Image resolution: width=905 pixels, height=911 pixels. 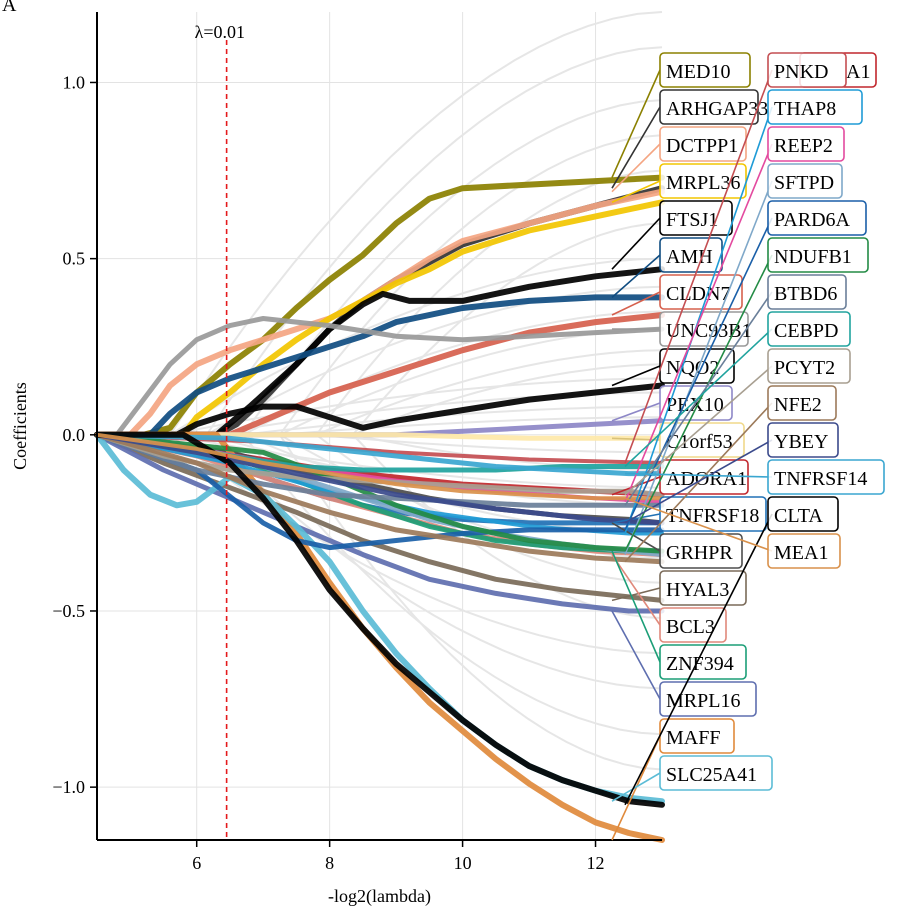 I want to click on label-box-clta, so click(x=803, y=514).